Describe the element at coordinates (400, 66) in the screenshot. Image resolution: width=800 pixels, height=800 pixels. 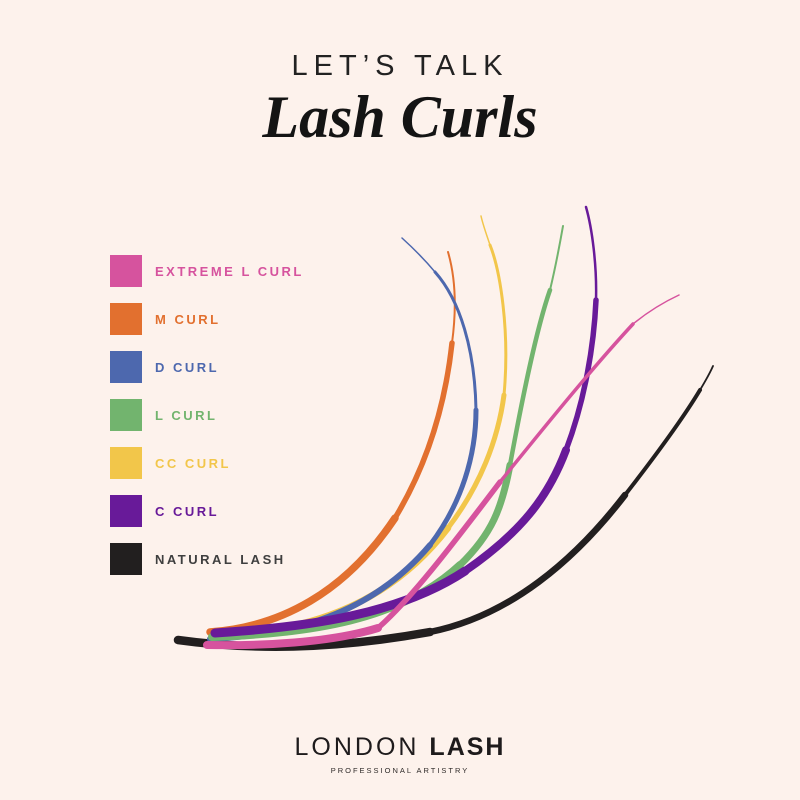
I see `header-eyebrow: LET’S TALK` at that location.